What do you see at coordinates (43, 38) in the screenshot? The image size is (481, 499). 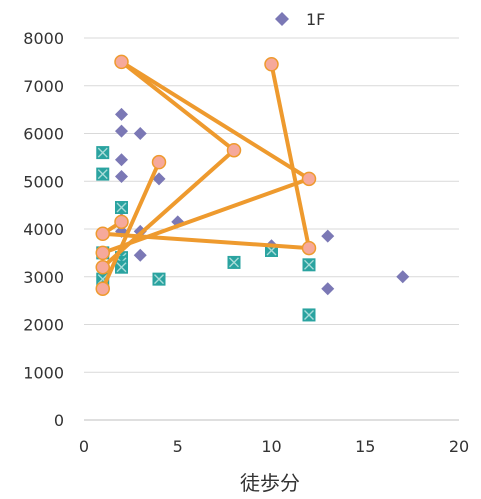 I see `y-tick-label: 8000` at bounding box center [43, 38].